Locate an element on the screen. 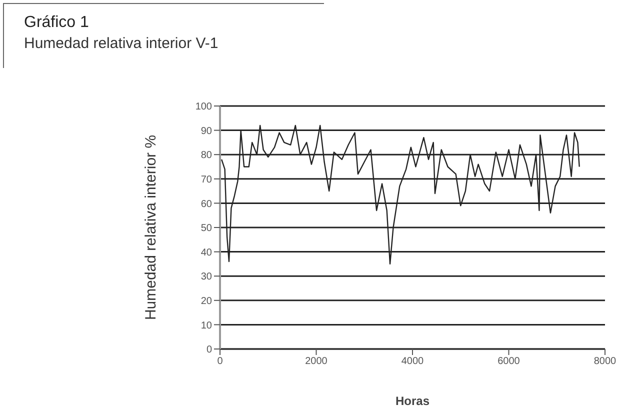  x-axis-title: Horas is located at coordinates (412, 401).